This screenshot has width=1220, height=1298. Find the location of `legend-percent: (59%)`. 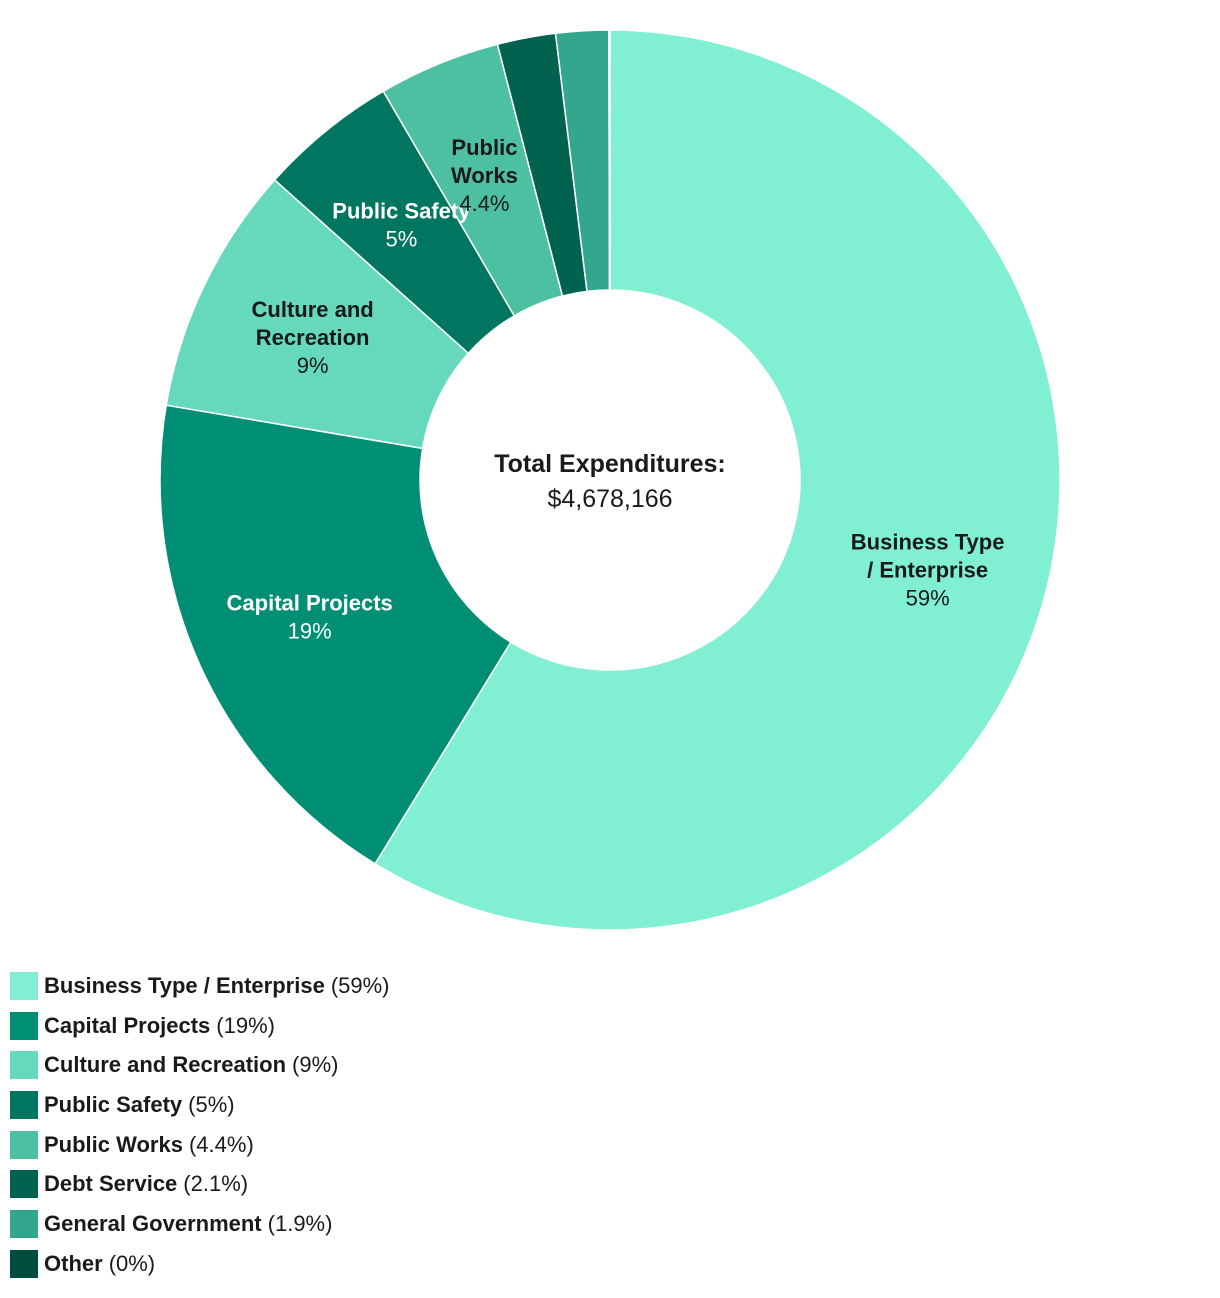

legend-percent: (59%) is located at coordinates (360, 985).